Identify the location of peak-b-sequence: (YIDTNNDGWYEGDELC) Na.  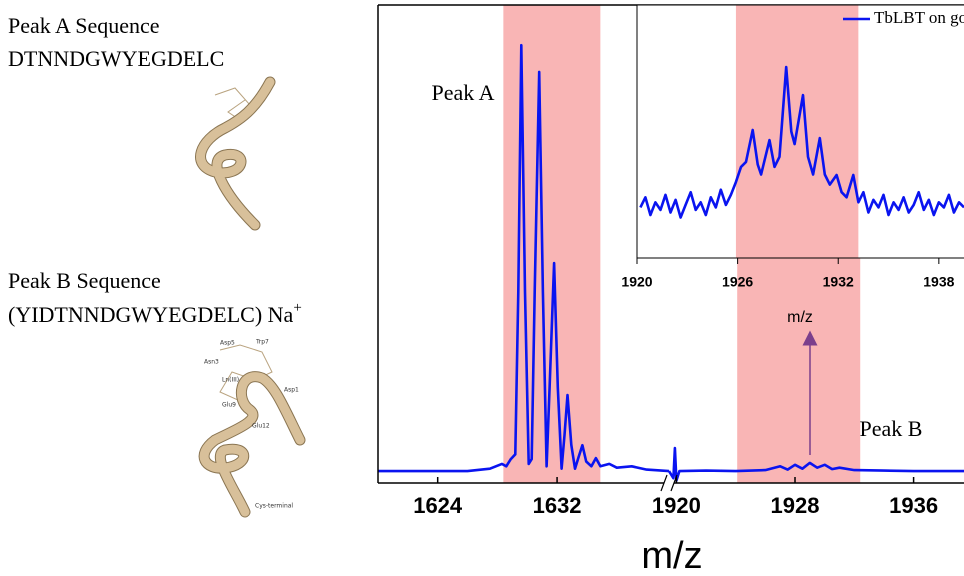
(151, 314).